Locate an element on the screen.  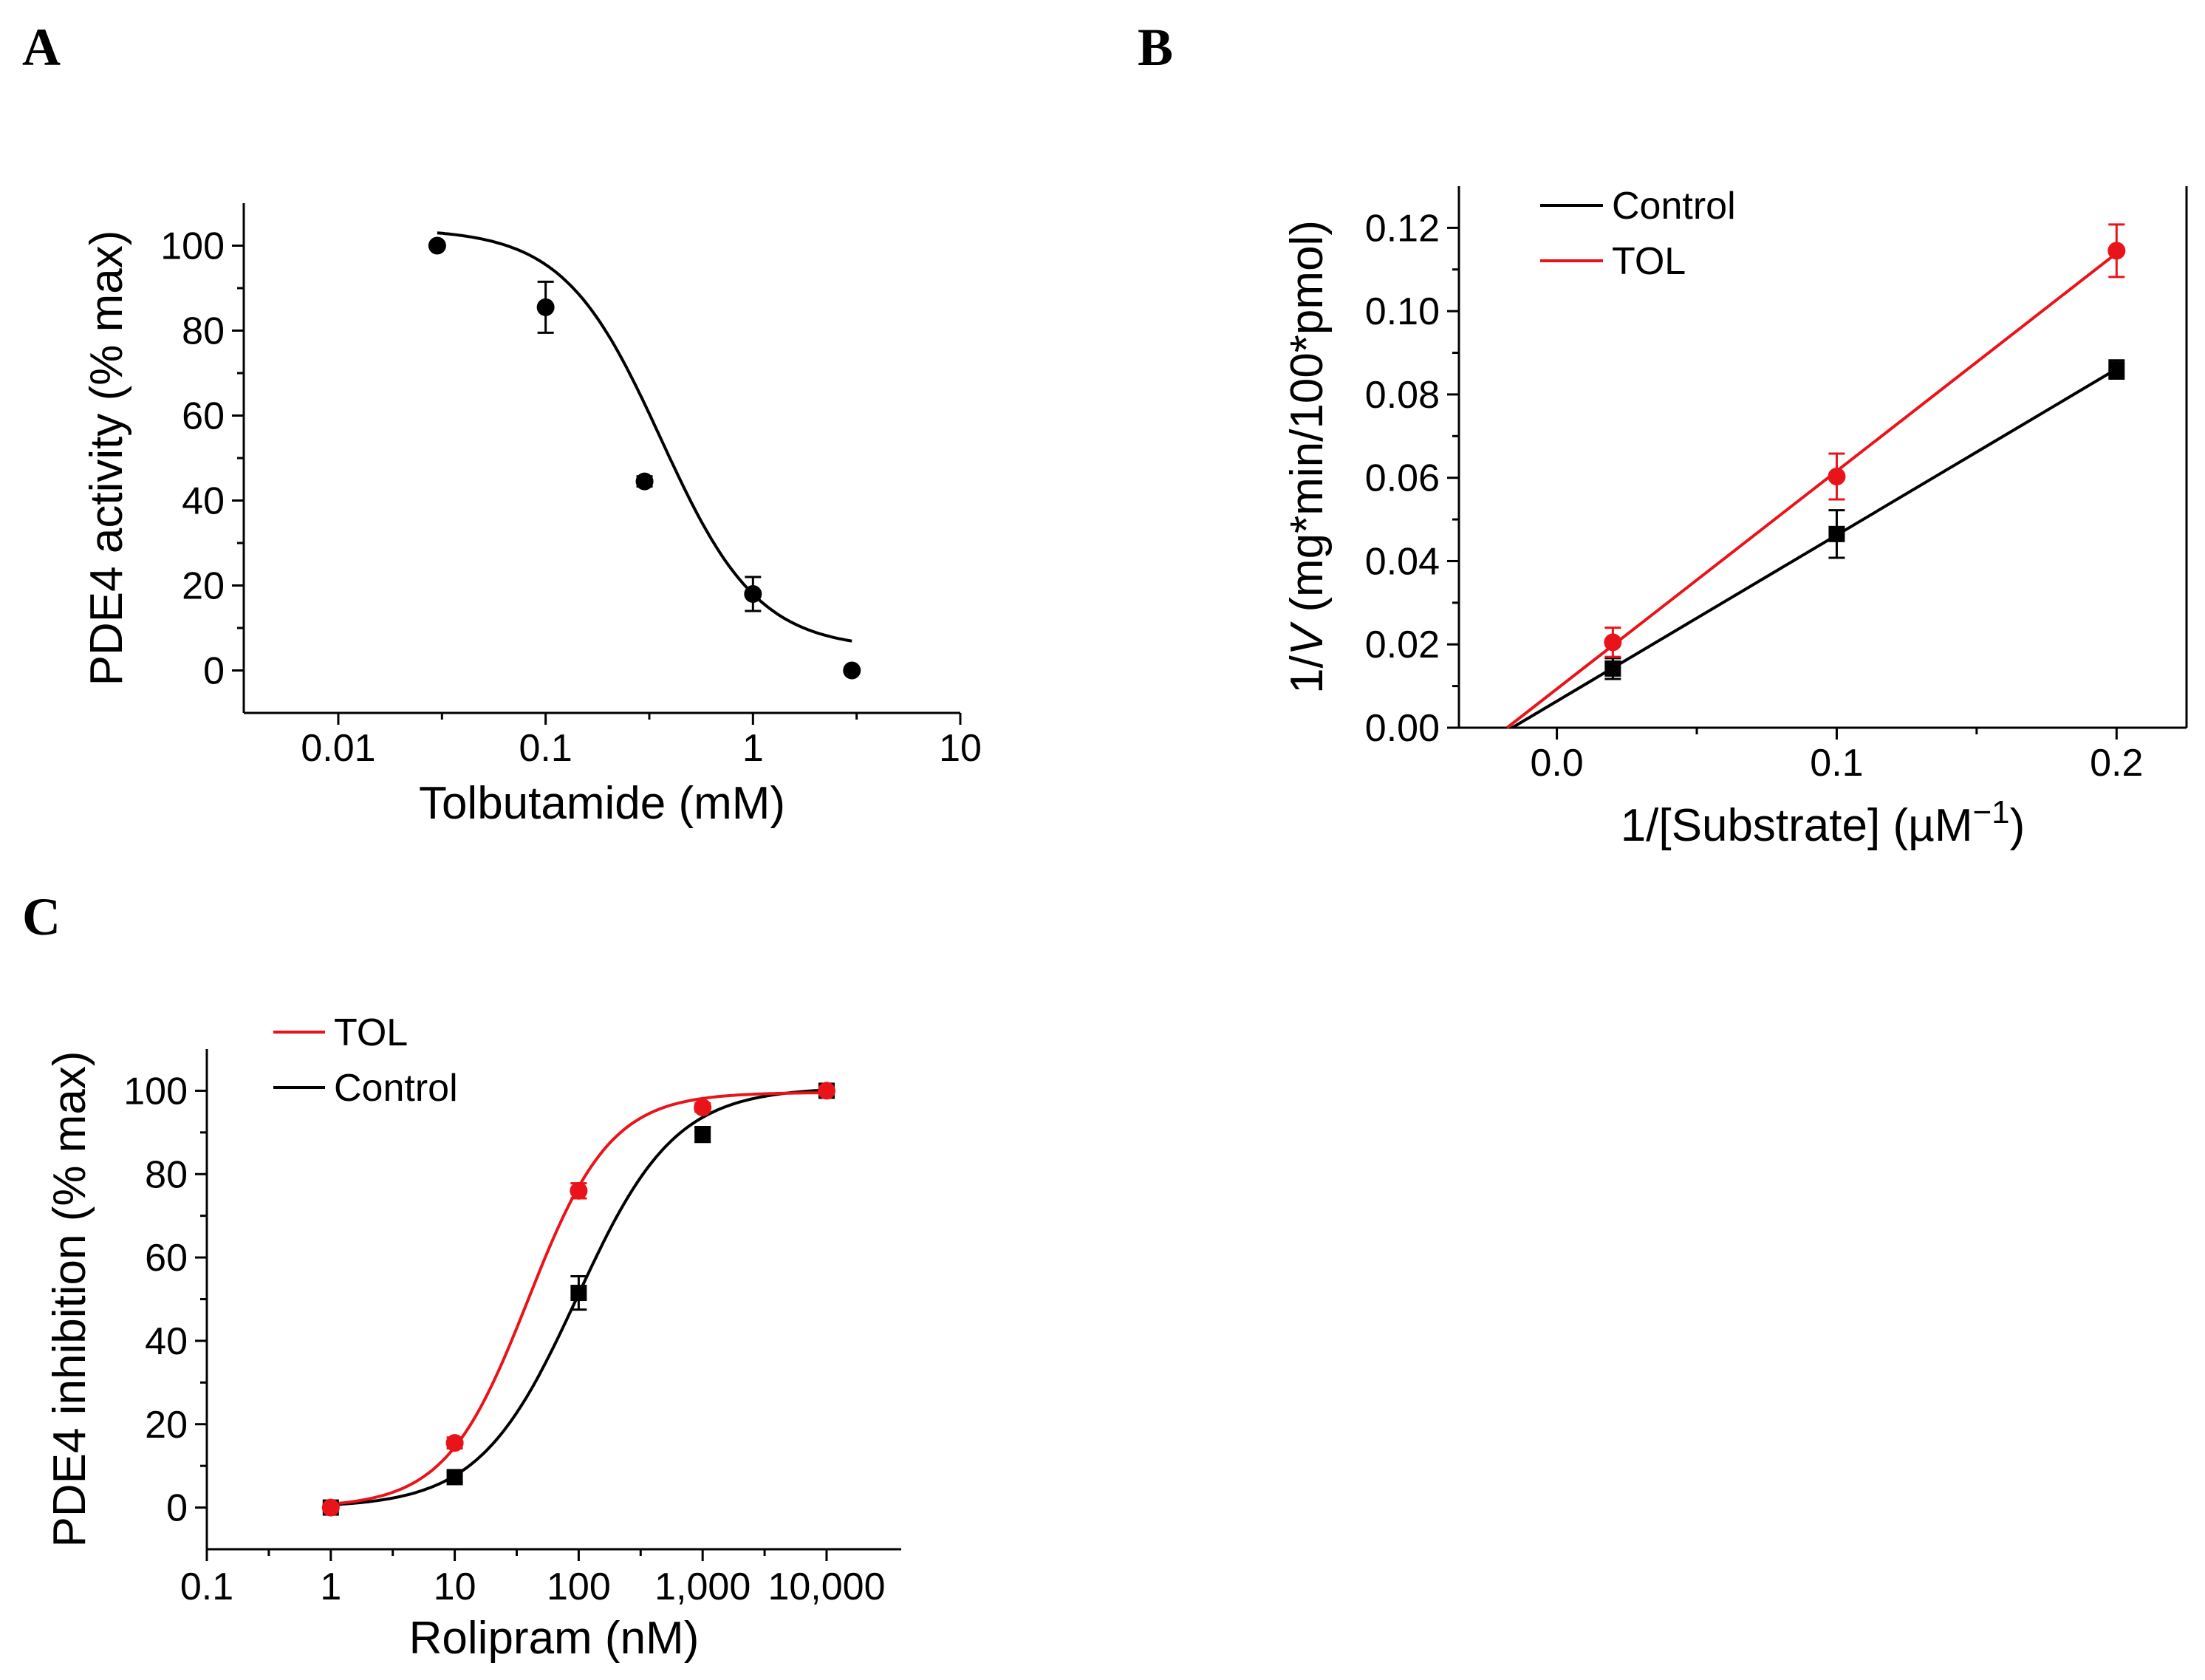
panel-b-axes: 0.00 0.02 0.04 0.06 0.08 0.10 0.12 0.0 0.1 0.2 is located at coordinates (1776, 486).